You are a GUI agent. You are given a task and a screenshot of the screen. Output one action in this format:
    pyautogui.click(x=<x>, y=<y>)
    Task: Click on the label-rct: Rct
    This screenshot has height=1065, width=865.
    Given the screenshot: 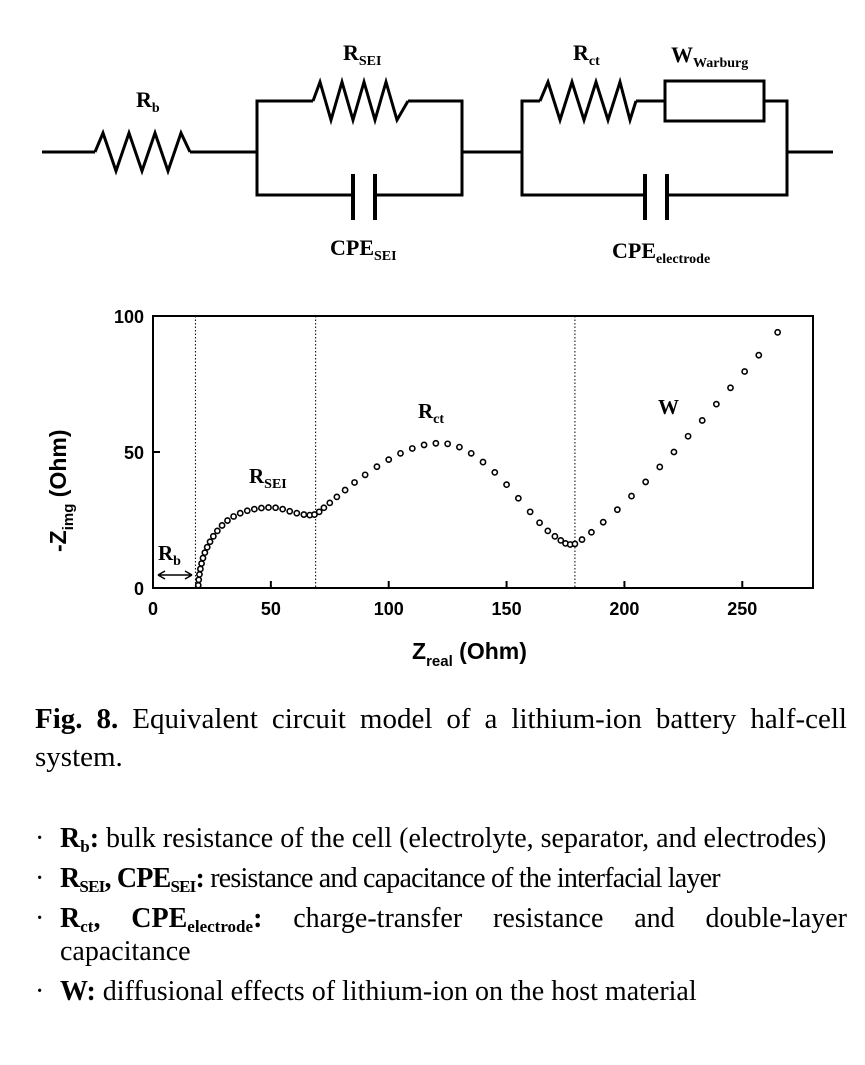 What is the action you would take?
    pyautogui.click(x=586, y=54)
    